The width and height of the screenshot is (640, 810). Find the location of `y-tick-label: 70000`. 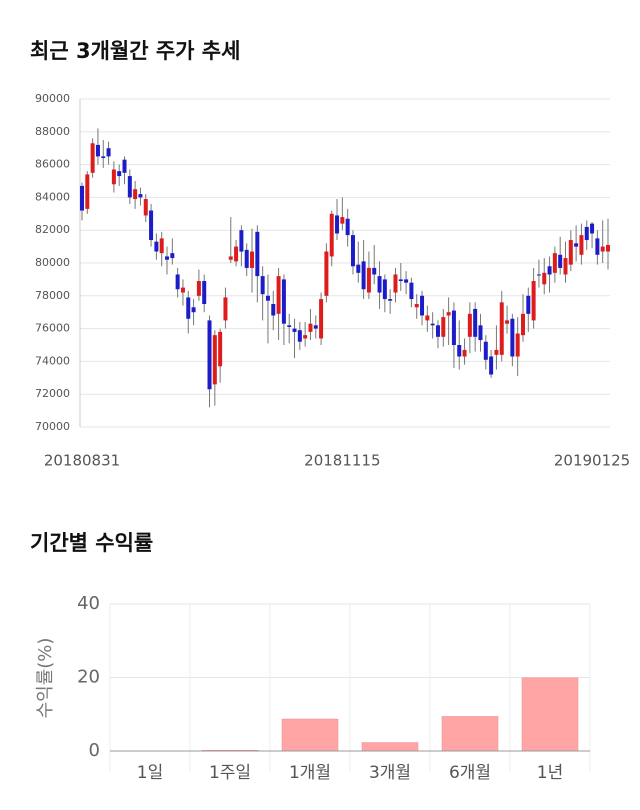

y-tick-label: 70000 is located at coordinates (52, 426).